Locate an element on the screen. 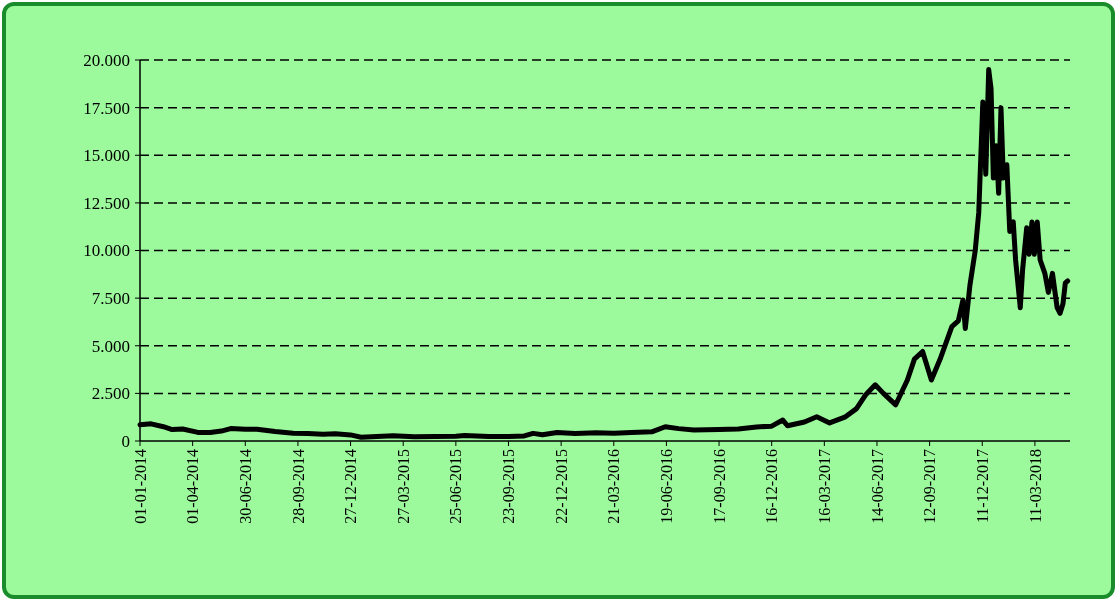 Image resolution: width=1117 pixels, height=601 pixels. x-tick-label: 30-06-2014 is located at coordinates (245, 486).